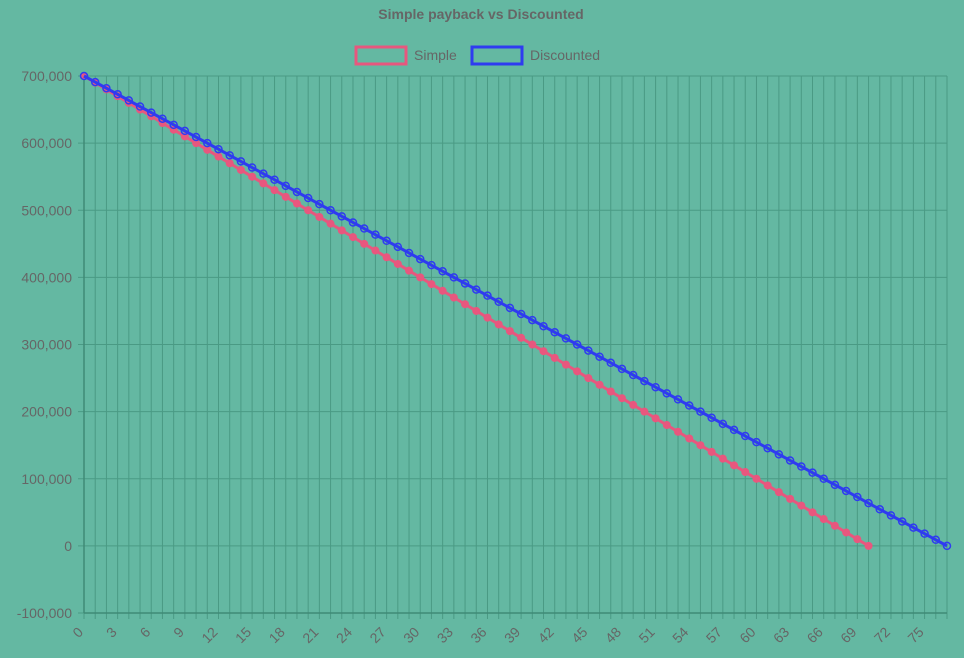  Describe the element at coordinates (405, 55) in the screenshot. I see `legend-item-simple: Simple` at that location.